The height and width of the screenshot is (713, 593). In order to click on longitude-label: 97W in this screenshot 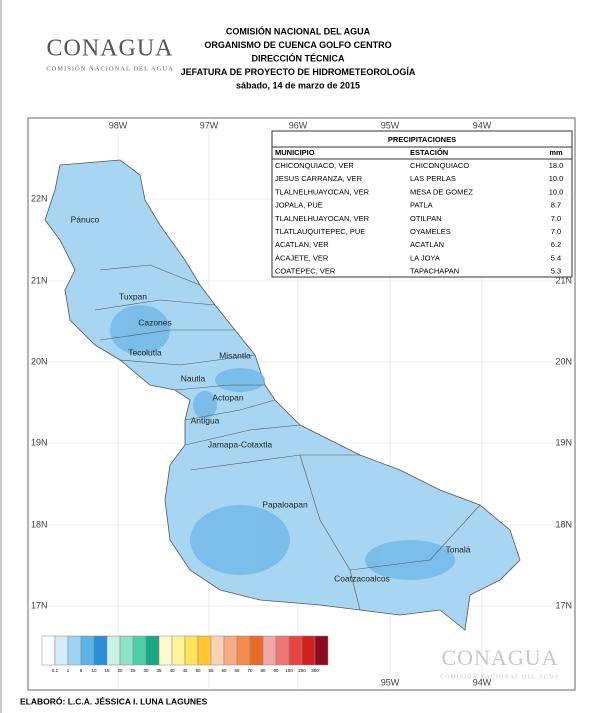, I will do `click(209, 125)`.